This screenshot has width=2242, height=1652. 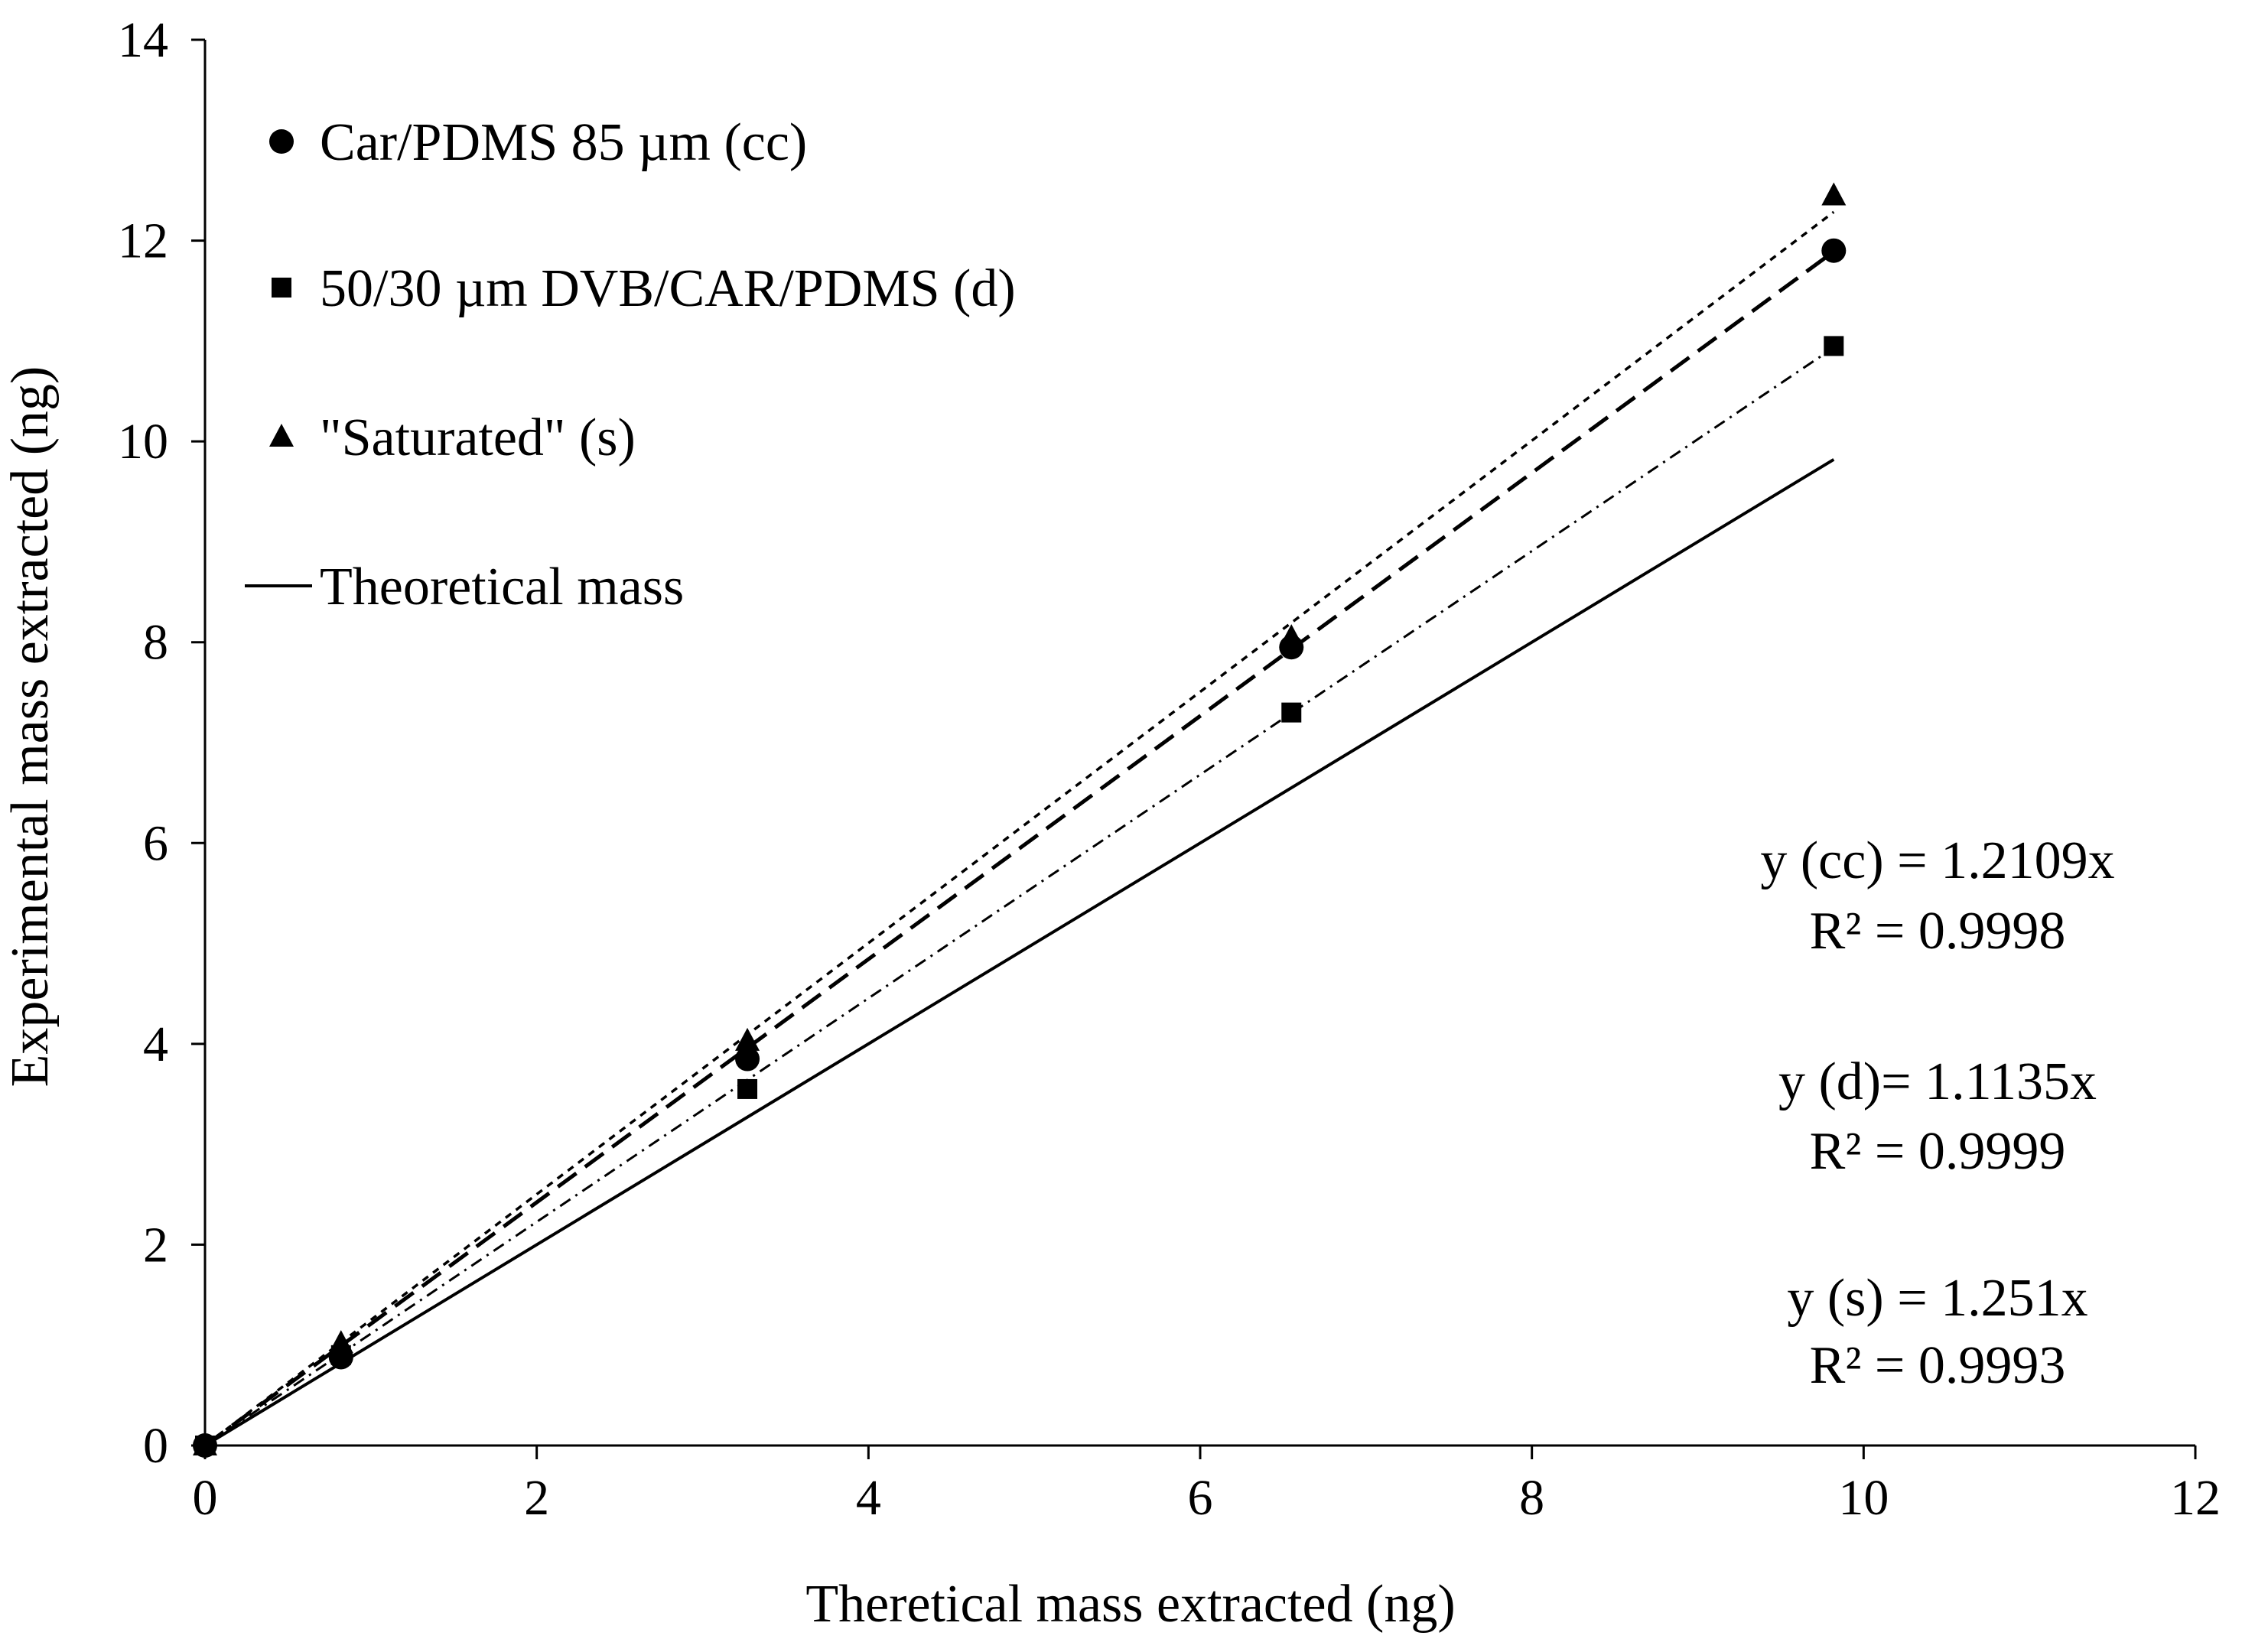 What do you see at coordinates (143, 442) in the screenshot?
I see `y-tick-label: 10` at bounding box center [143, 442].